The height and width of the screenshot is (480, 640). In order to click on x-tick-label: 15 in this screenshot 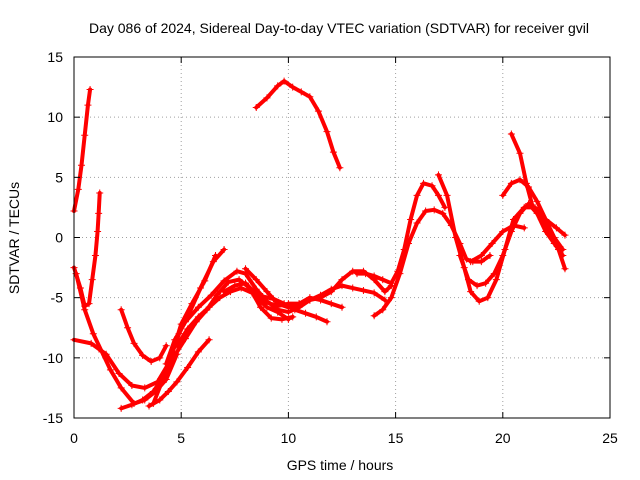, I will do `click(396, 438)`.